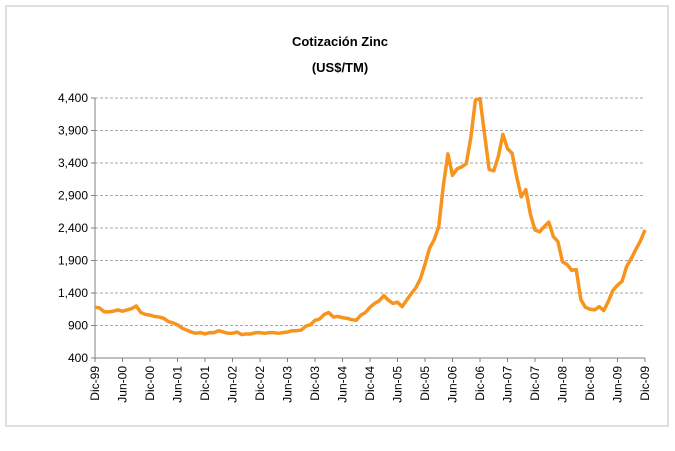 This screenshot has height=451, width=675. I want to click on x-tick-label: Dic-03, so click(315, 383).